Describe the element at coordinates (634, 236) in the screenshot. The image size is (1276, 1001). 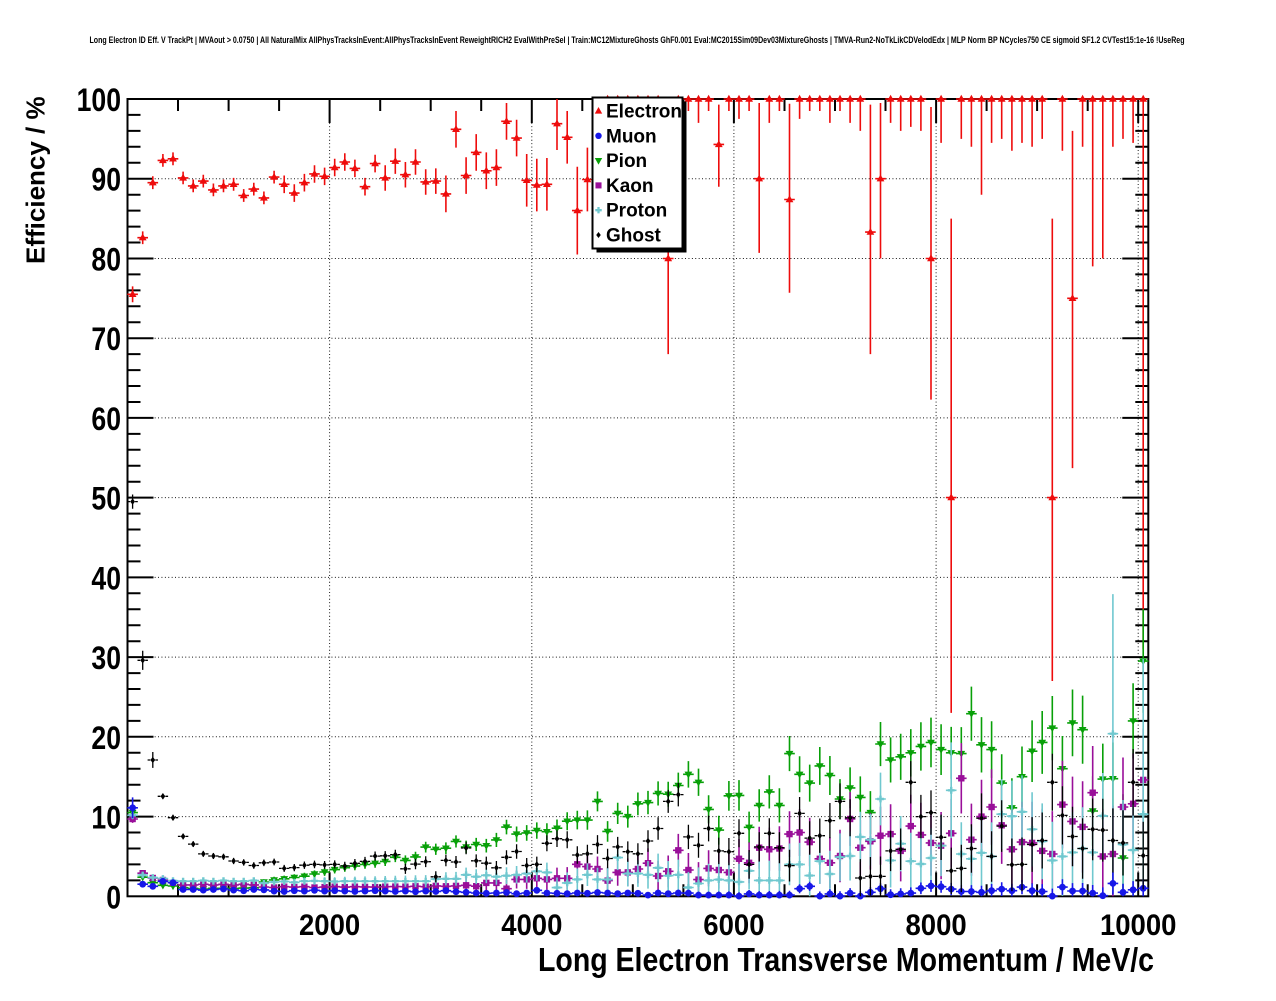
I see `svg-text: Ghost` at that location.